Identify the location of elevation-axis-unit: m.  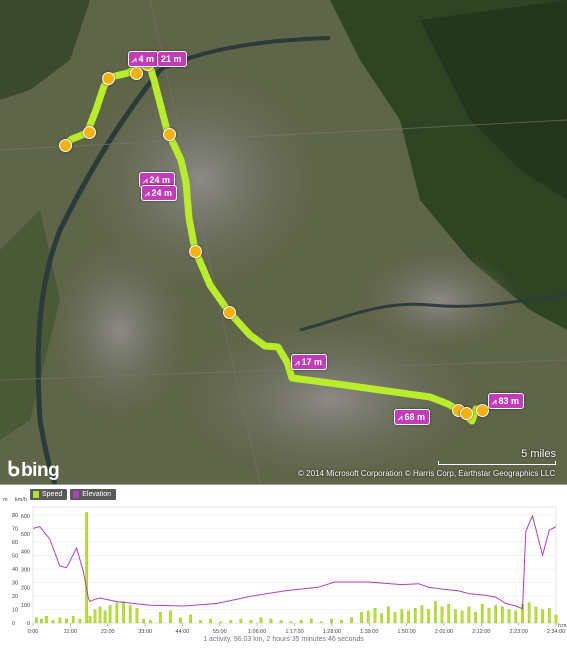
(5, 500).